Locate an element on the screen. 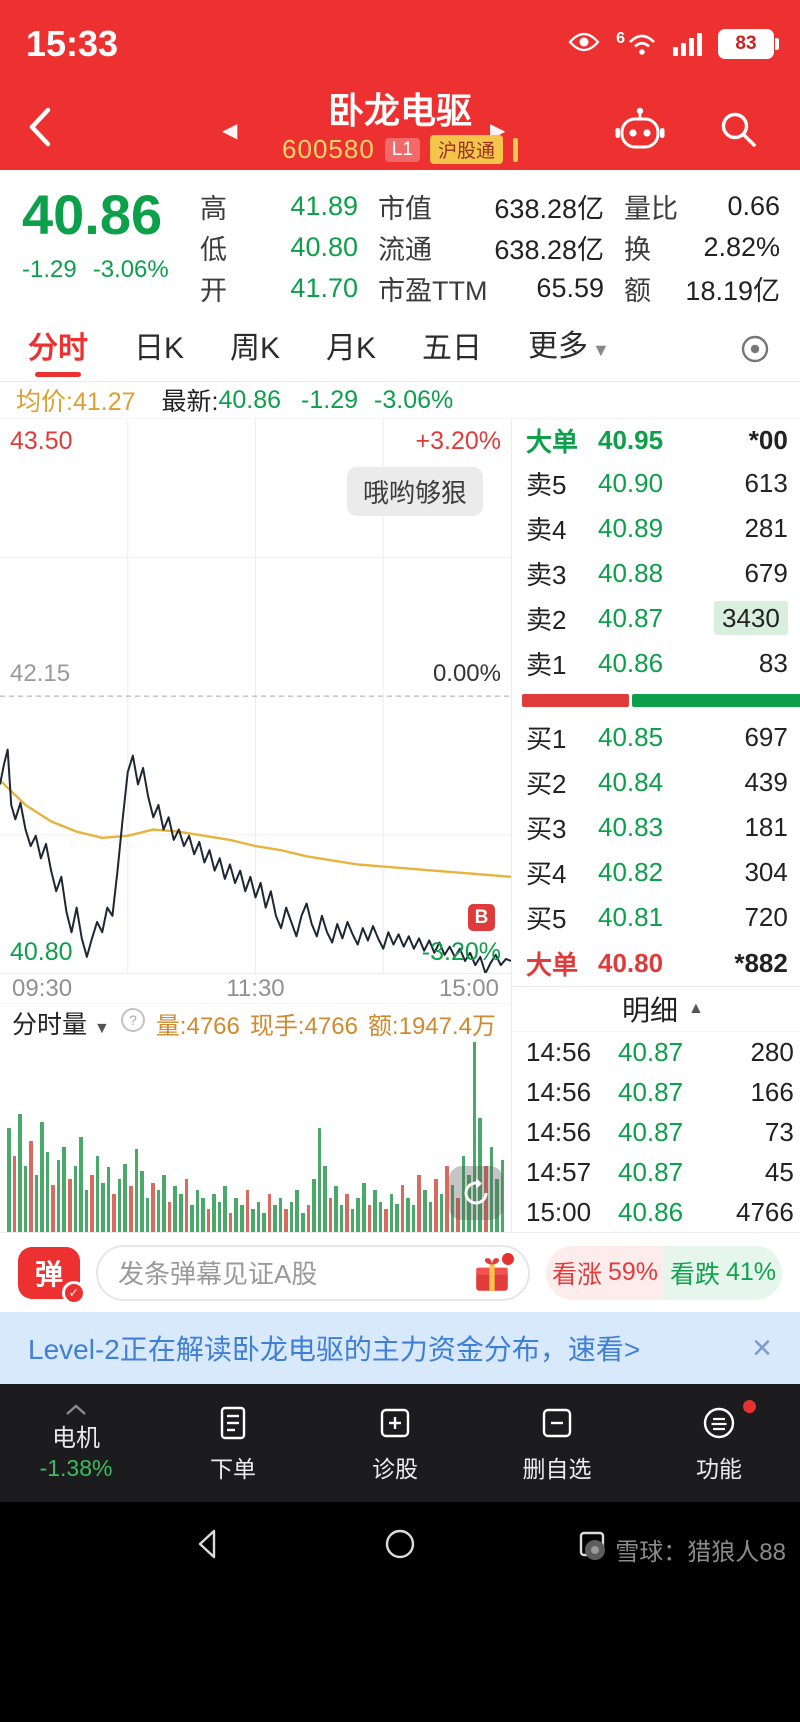  nav-diagnose-stock: 诊股 is located at coordinates (395, 1443).